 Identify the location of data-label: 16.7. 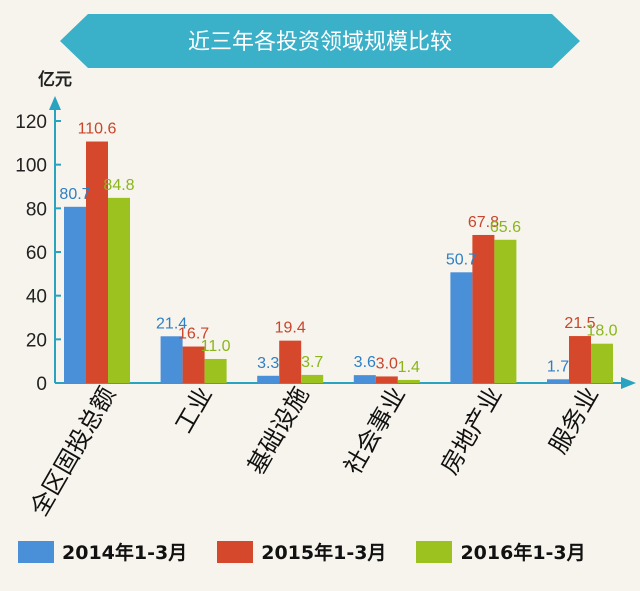
(193, 334).